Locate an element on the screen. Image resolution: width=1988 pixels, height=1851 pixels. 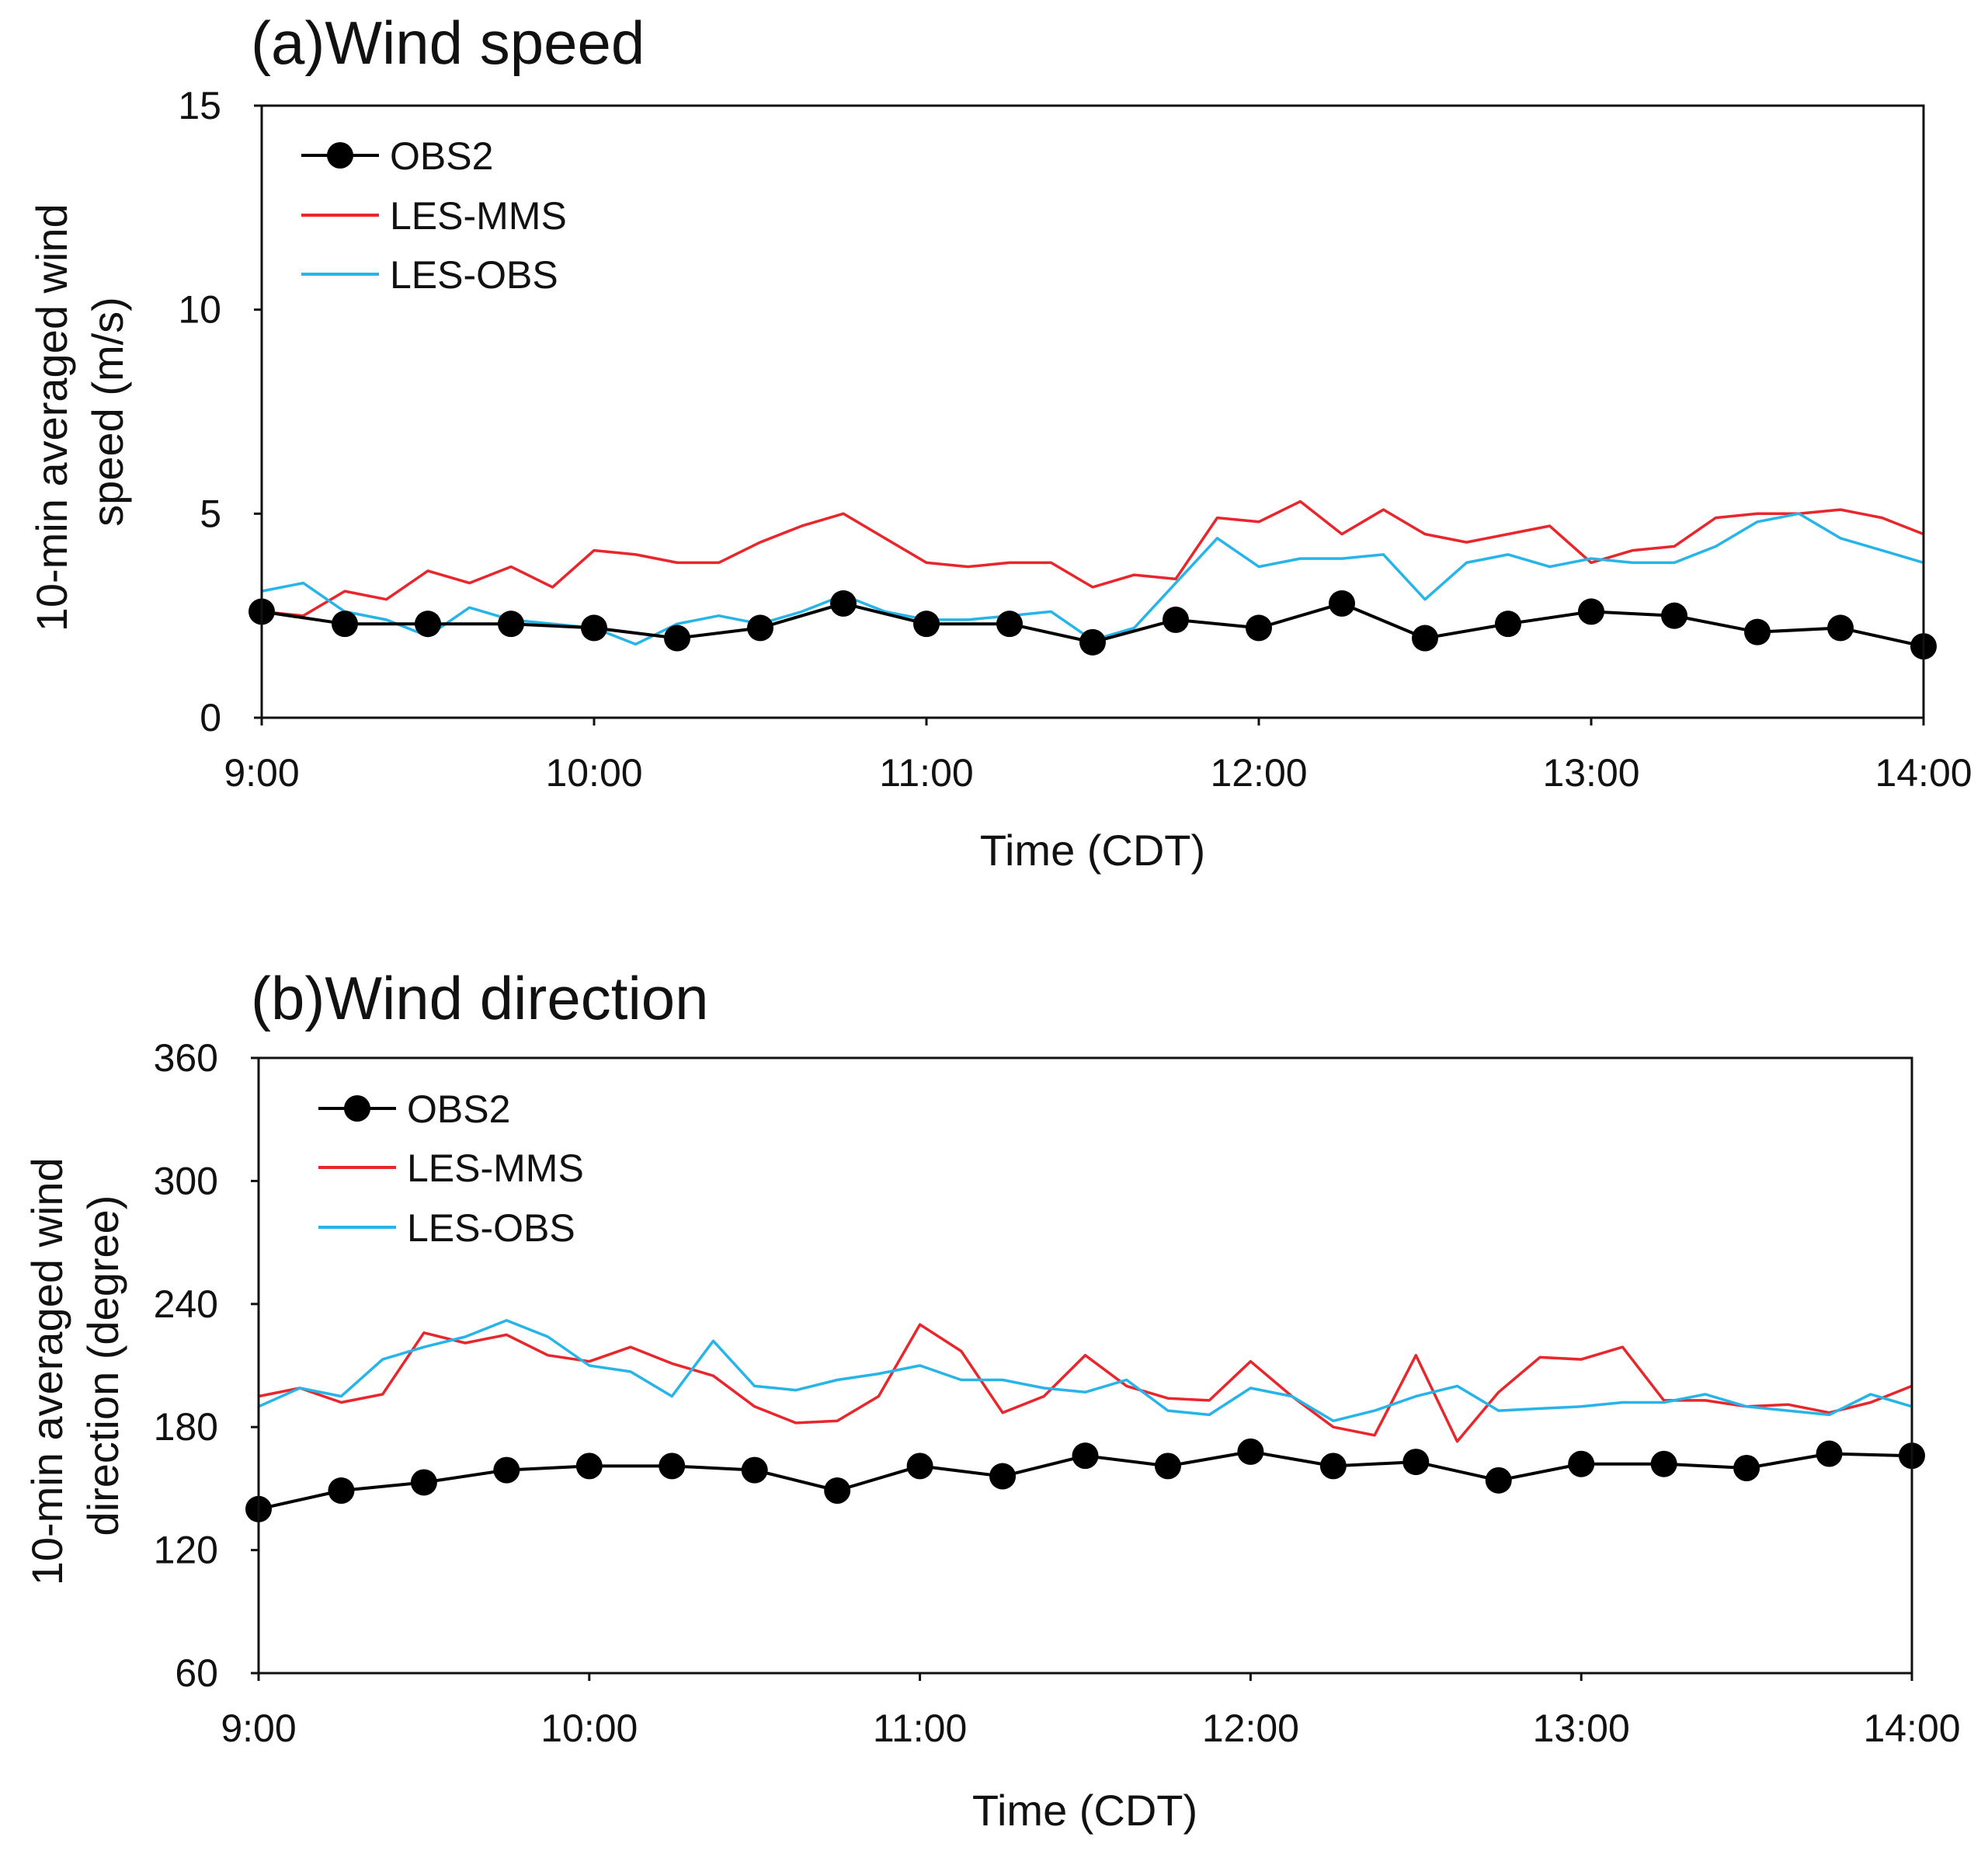
chart-title: (a)Wind speed is located at coordinates (448, 43).